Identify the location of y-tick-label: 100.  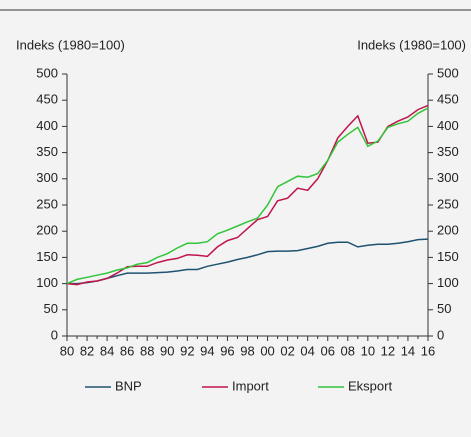
(47, 282).